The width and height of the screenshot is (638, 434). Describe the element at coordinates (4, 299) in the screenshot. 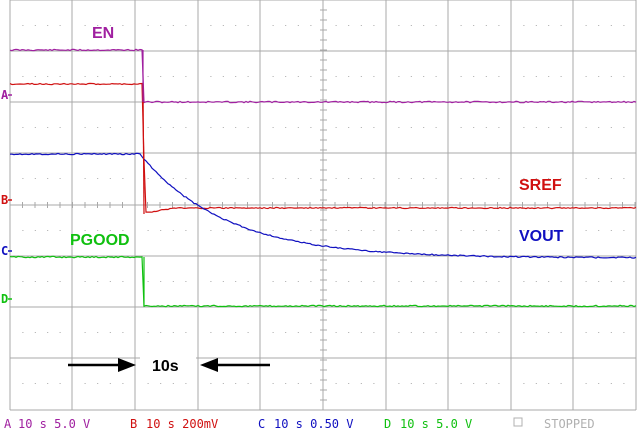

I see `channel-marker-d: D` at that location.